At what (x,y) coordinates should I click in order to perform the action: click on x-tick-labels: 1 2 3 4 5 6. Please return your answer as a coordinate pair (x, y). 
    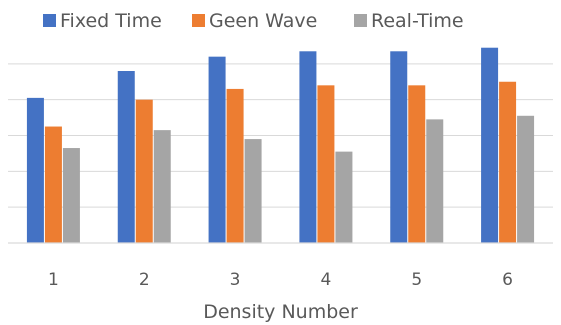
    Looking at the image, I should click on (280, 280).